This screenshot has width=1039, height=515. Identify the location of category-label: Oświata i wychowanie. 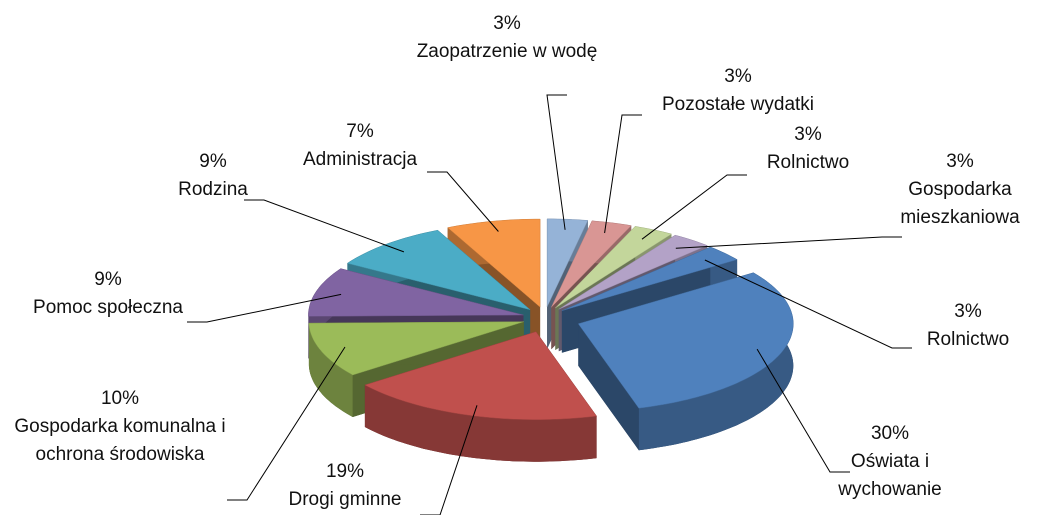
(890, 475).